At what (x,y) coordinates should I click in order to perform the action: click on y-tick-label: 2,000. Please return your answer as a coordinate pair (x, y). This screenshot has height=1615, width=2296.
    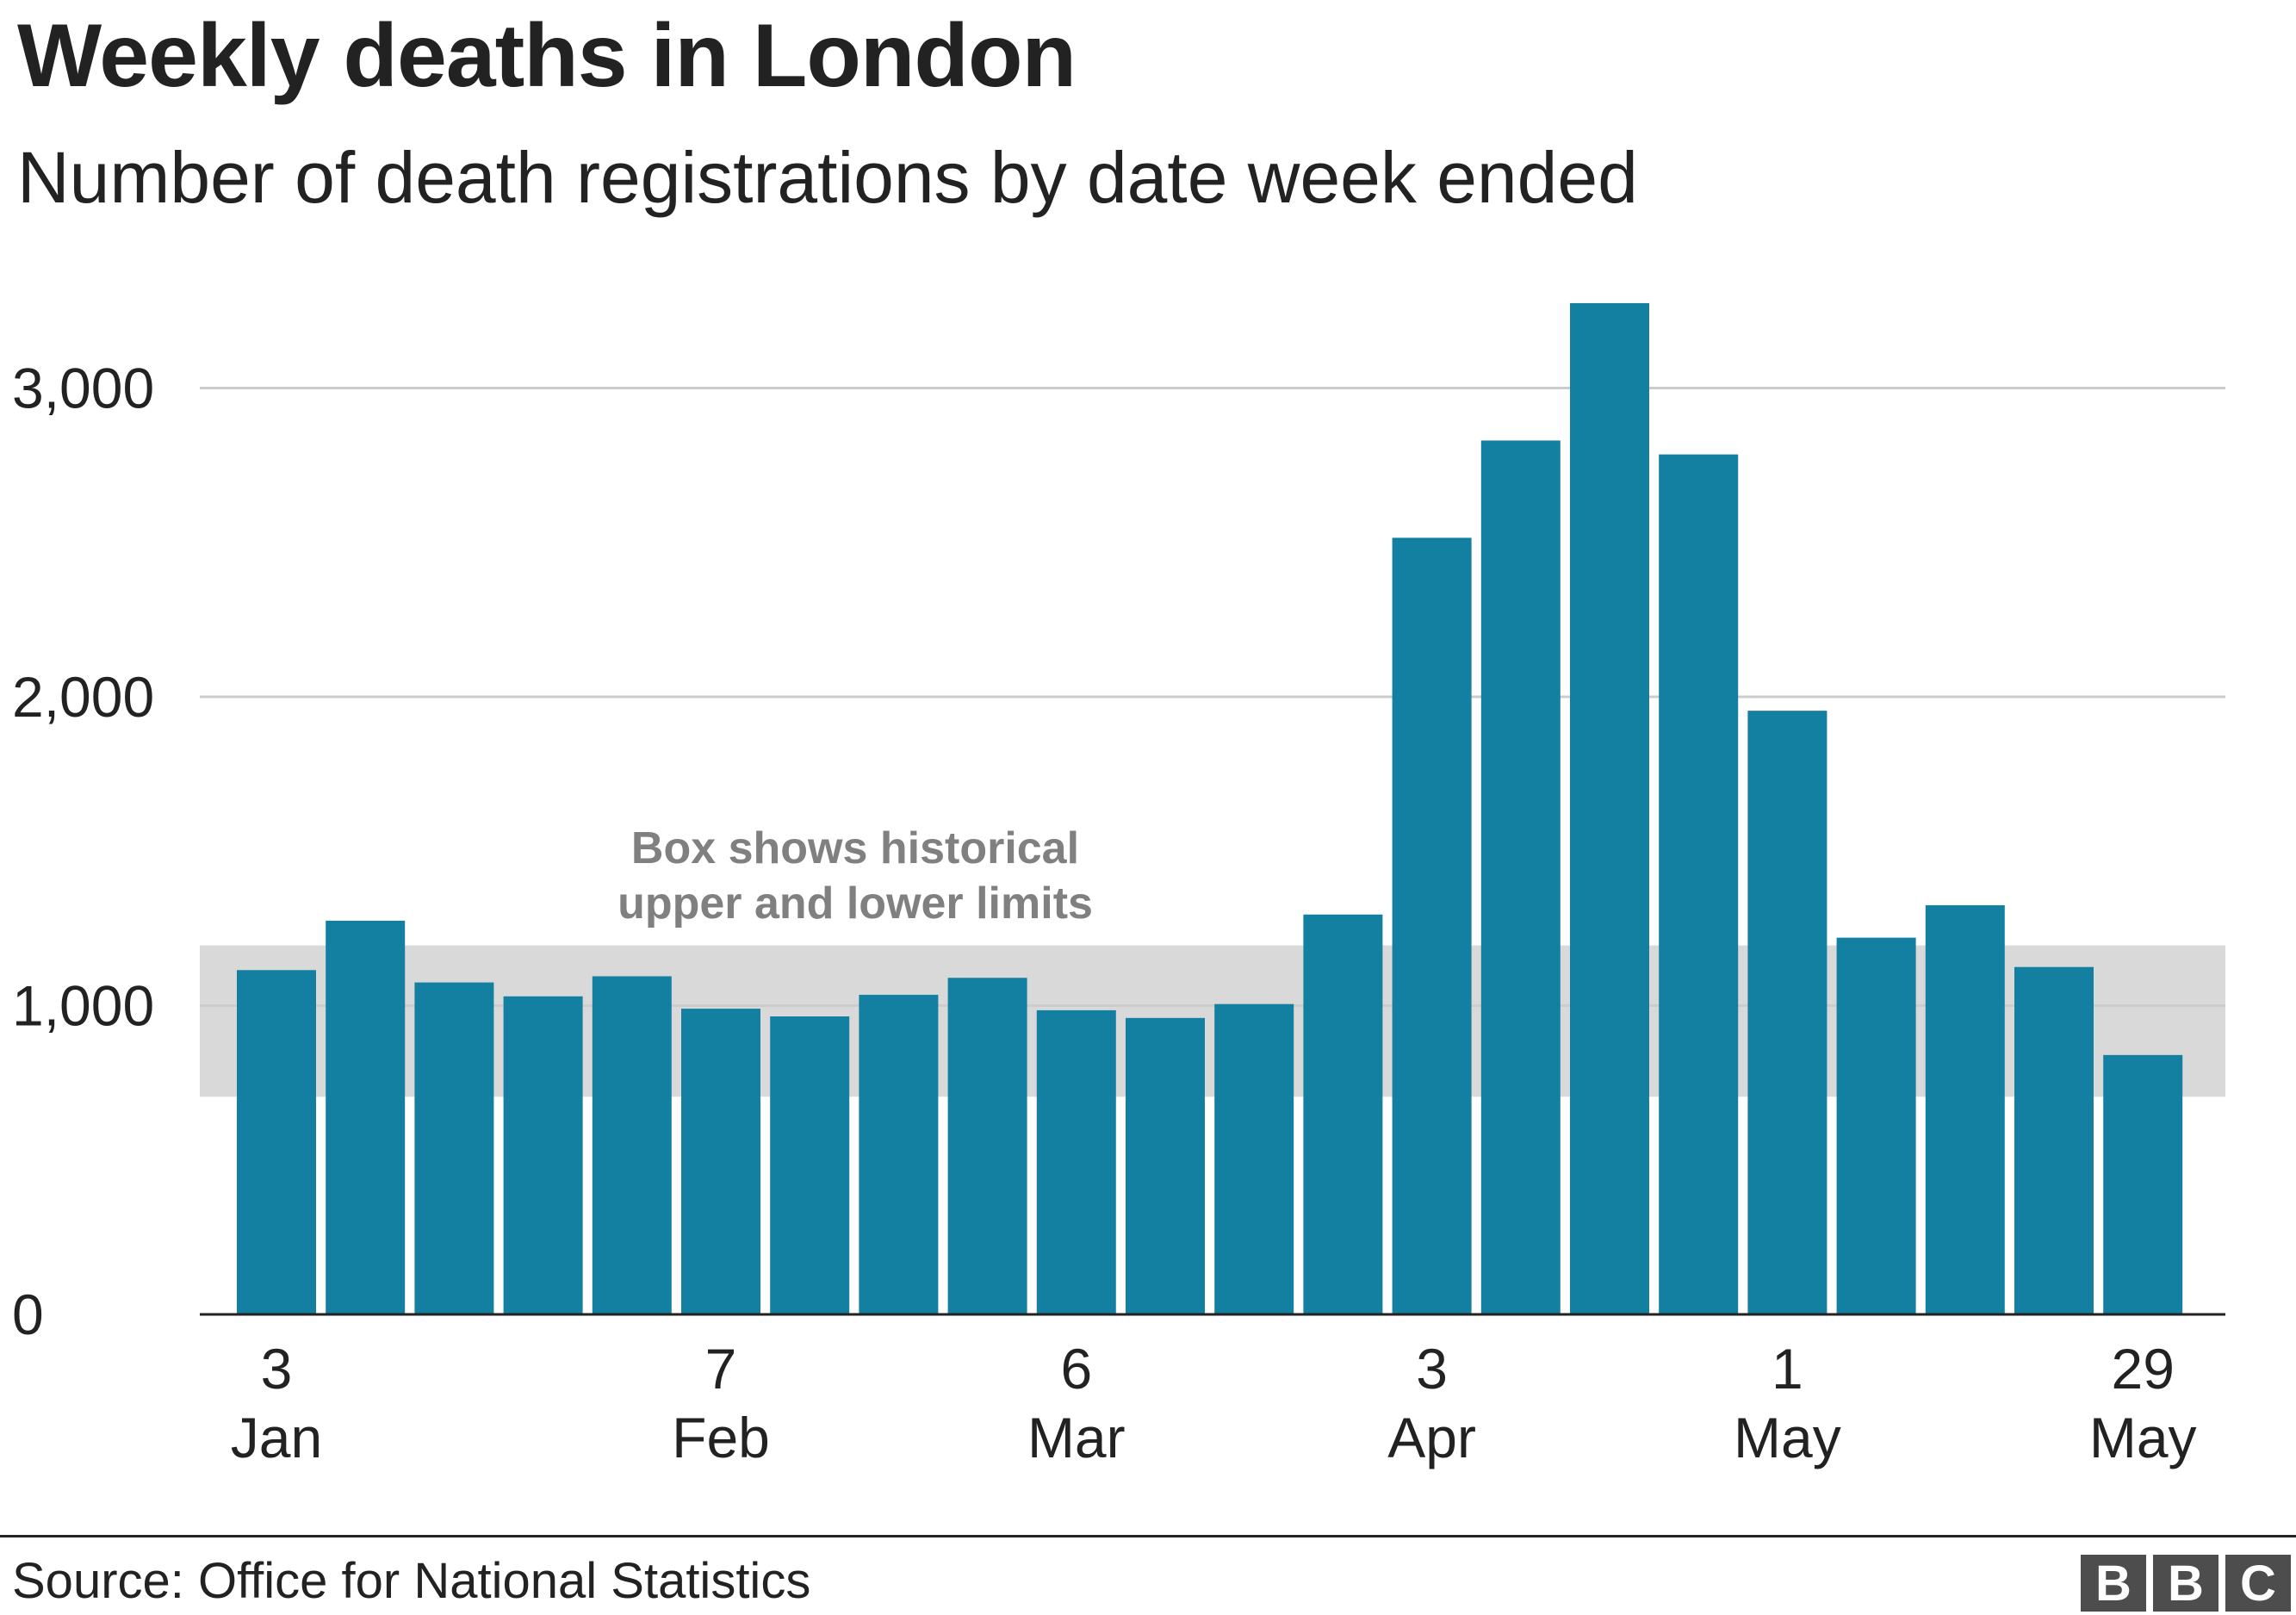
    Looking at the image, I should click on (83, 697).